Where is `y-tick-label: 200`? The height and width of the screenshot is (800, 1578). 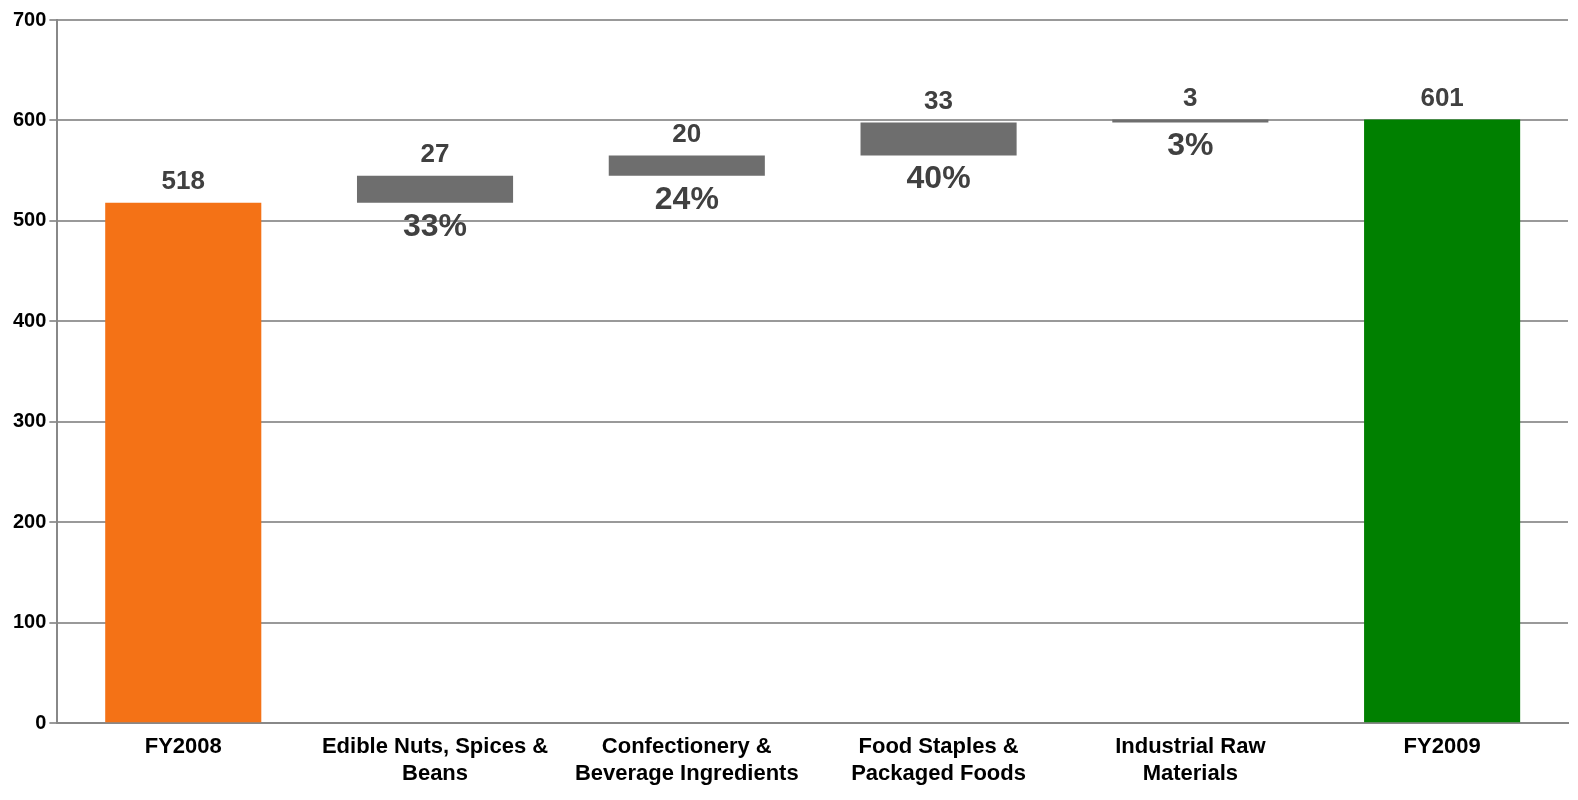 y-tick-label: 200 is located at coordinates (29, 520).